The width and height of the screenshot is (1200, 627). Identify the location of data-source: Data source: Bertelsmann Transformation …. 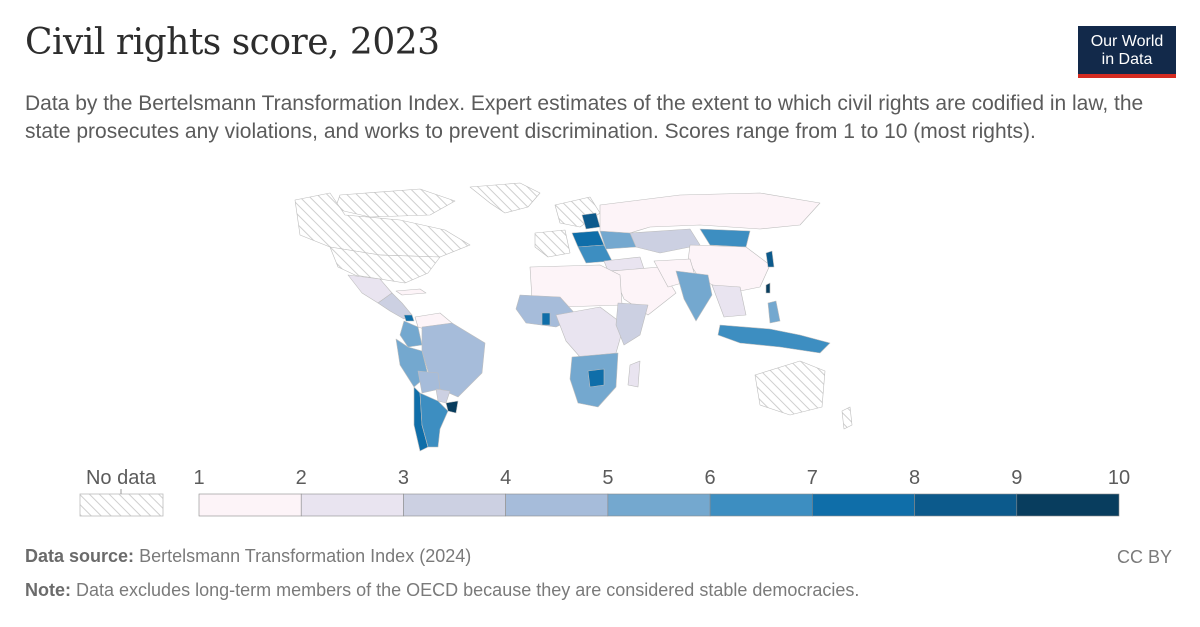
(248, 556).